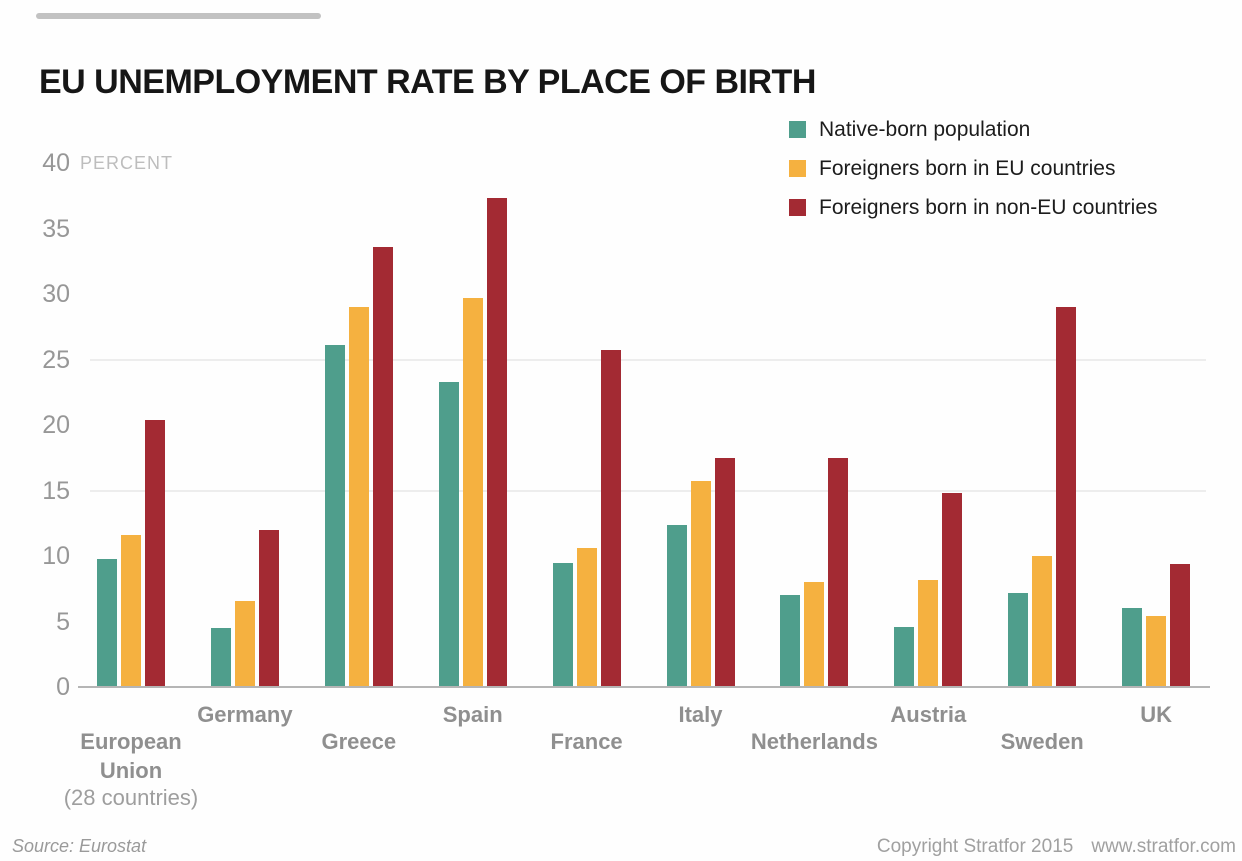  What do you see at coordinates (1066, 497) in the screenshot?
I see `bar-sweden-s2` at bounding box center [1066, 497].